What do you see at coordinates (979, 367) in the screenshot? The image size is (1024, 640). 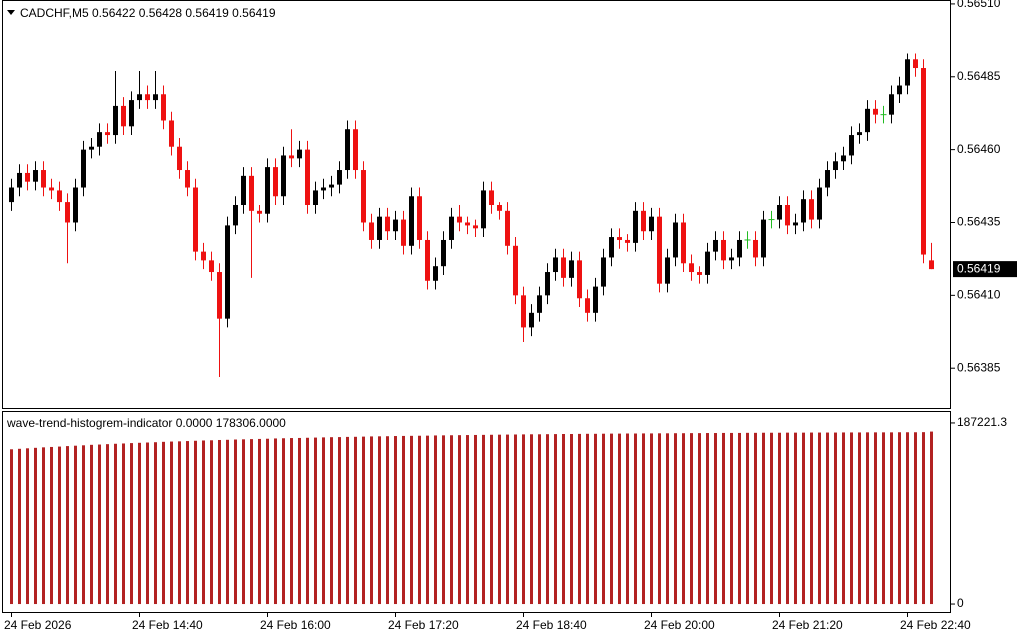 I see `y-tick-label: 0.56385` at bounding box center [979, 367].